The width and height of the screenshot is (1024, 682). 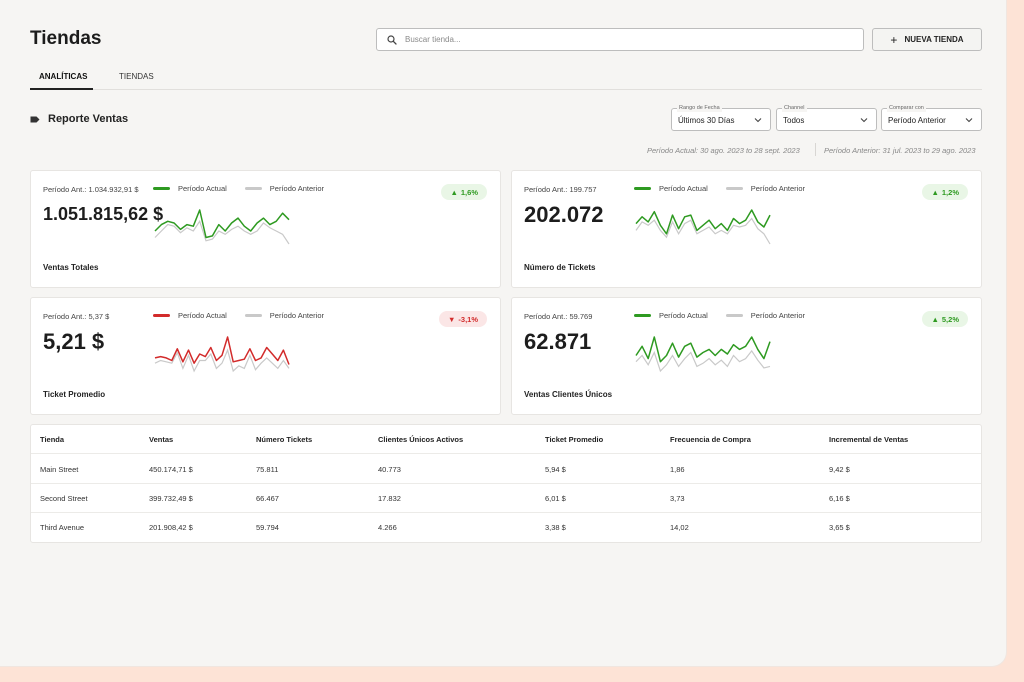 What do you see at coordinates (392, 39) in the screenshot?
I see `search-icon` at bounding box center [392, 39].